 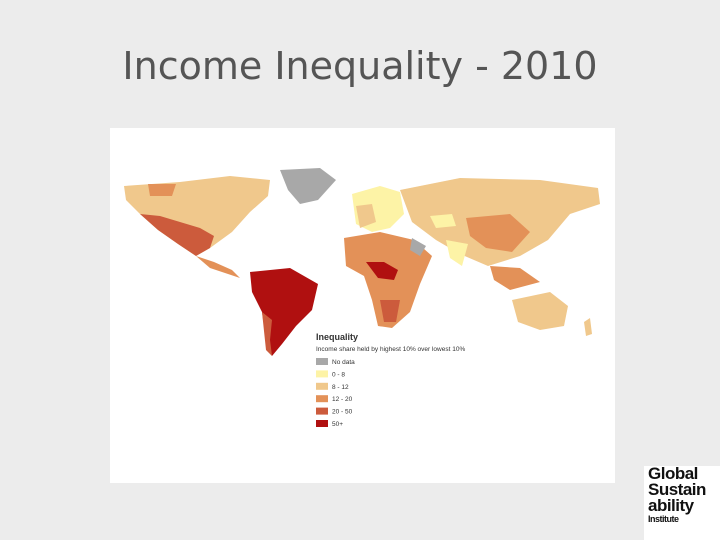 What do you see at coordinates (671, 505) in the screenshot?
I see `logo-line: ability` at bounding box center [671, 505].